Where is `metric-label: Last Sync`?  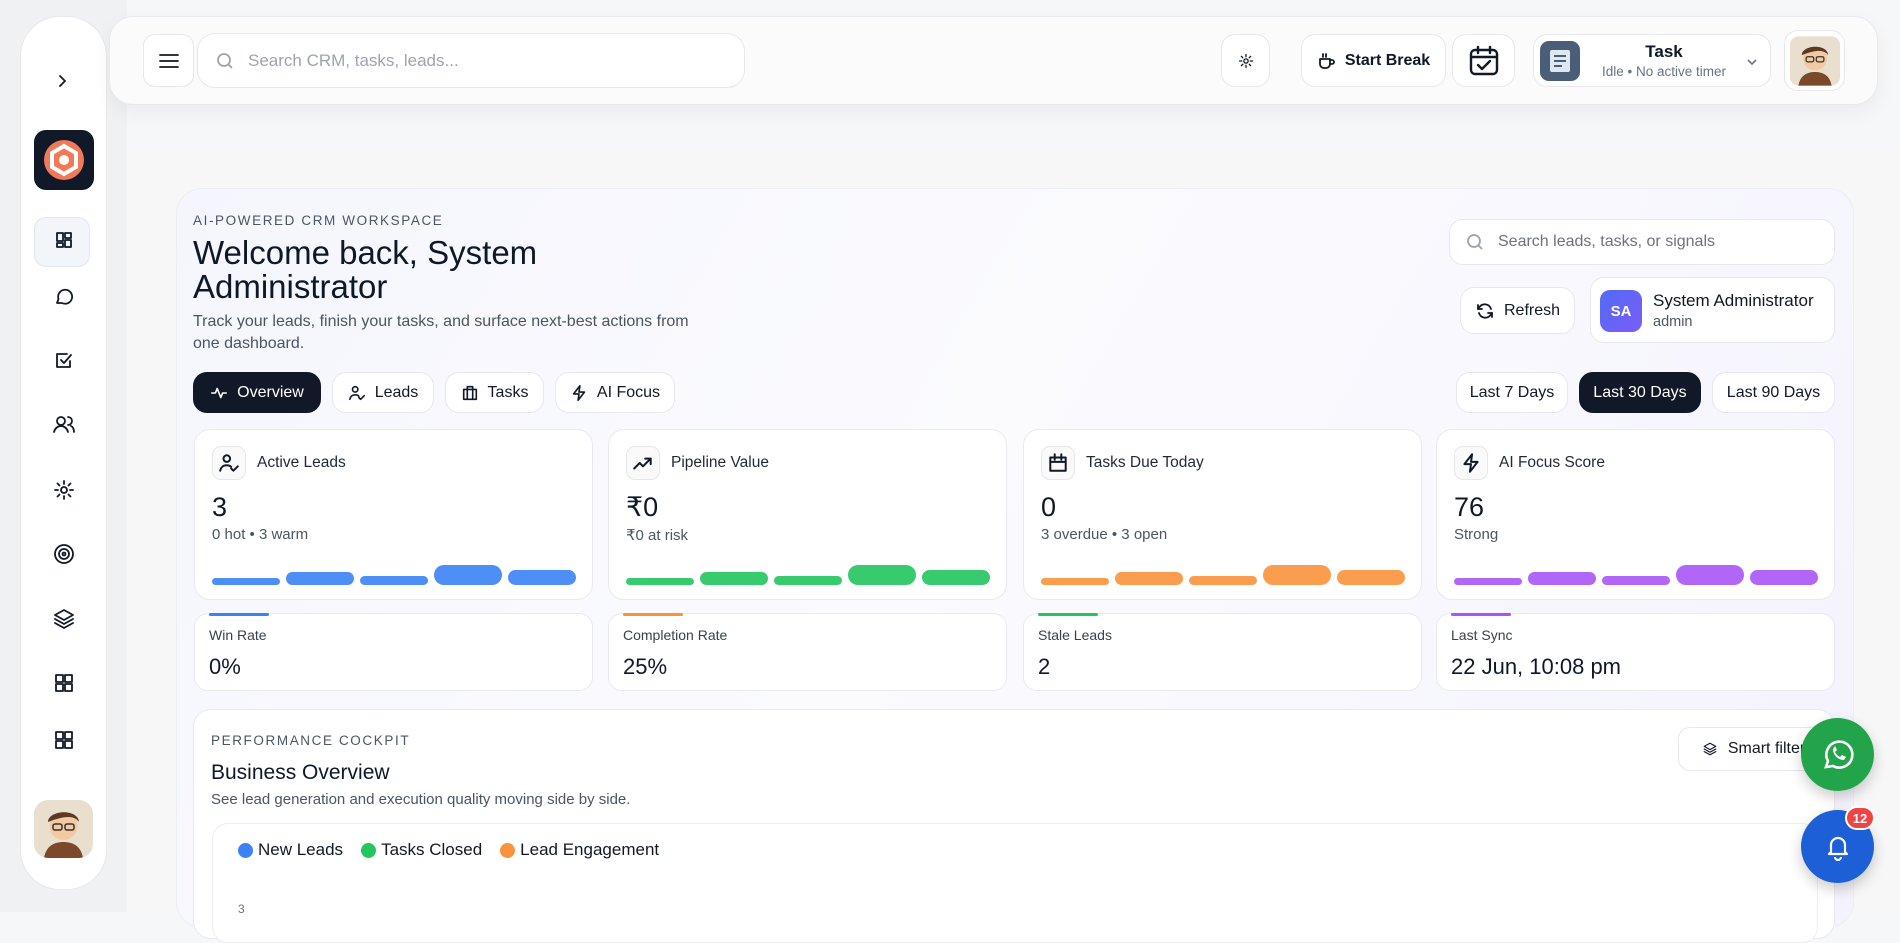 metric-label: Last Sync is located at coordinates (1482, 635).